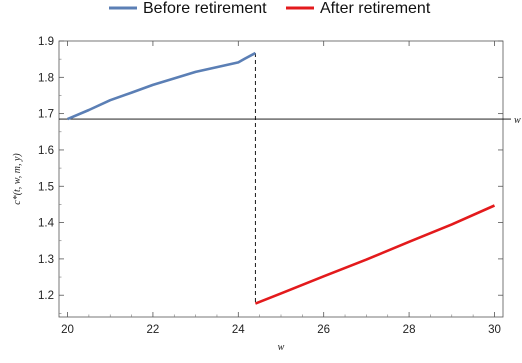 The width and height of the screenshot is (522, 363). I want to click on x-tick-label: 26, so click(323, 330).